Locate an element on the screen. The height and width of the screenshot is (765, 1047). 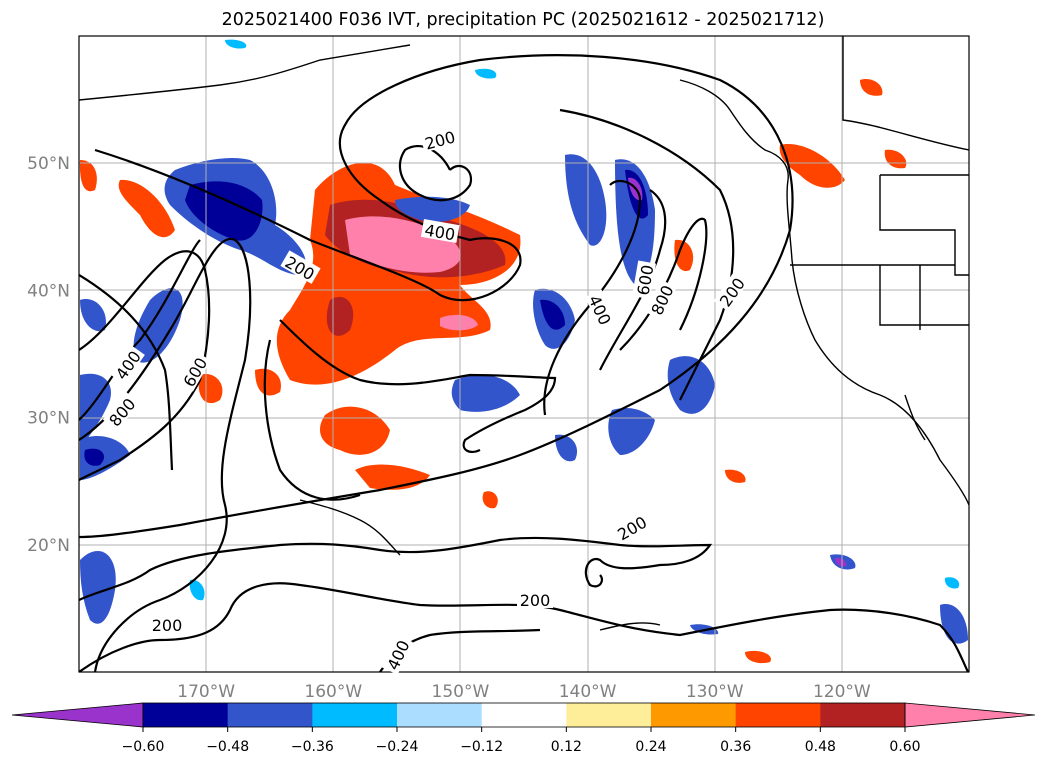
lon-tick-label: 140°W is located at coordinates (588, 692).